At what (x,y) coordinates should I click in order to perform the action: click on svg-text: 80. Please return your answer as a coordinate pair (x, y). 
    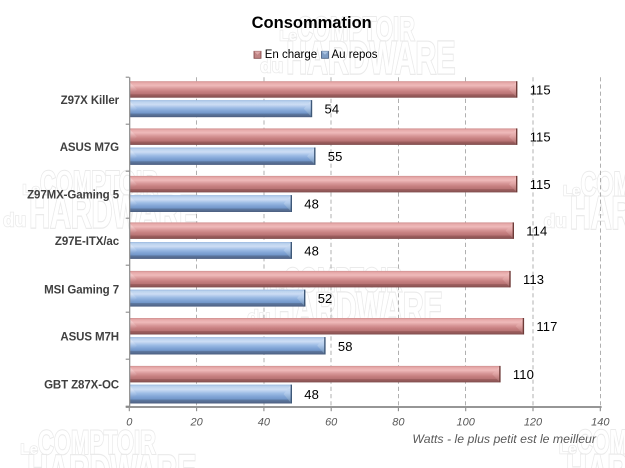
    Looking at the image, I should click on (398, 423).